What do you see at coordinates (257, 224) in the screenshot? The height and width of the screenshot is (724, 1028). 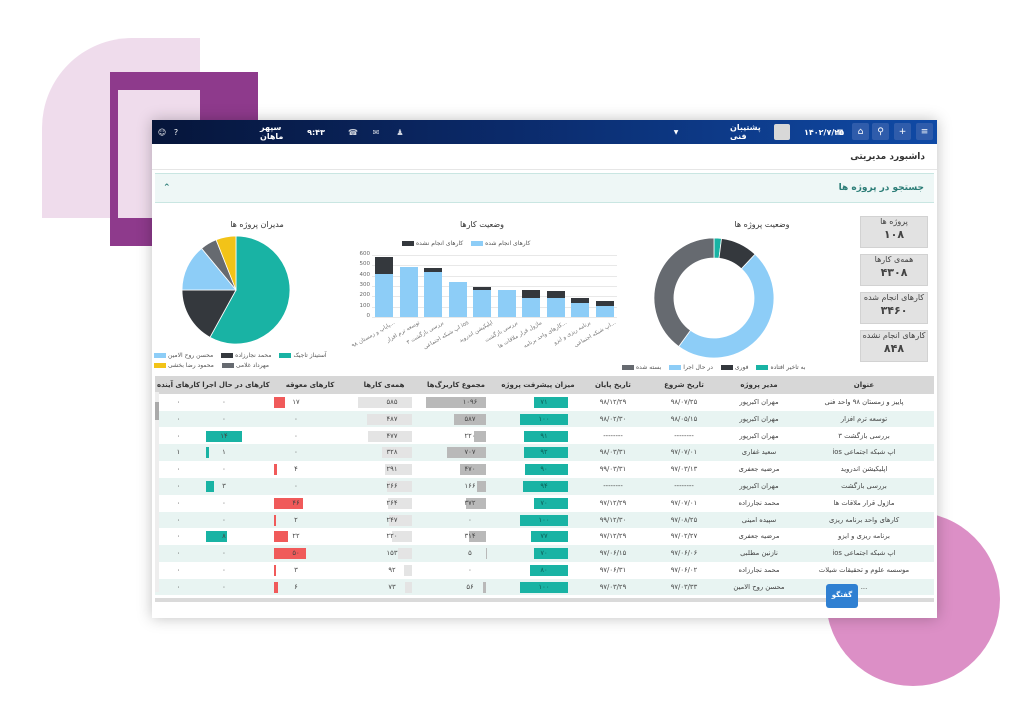 I see `chart-title-project-managers: مدیران پروژه ها` at bounding box center [257, 224].